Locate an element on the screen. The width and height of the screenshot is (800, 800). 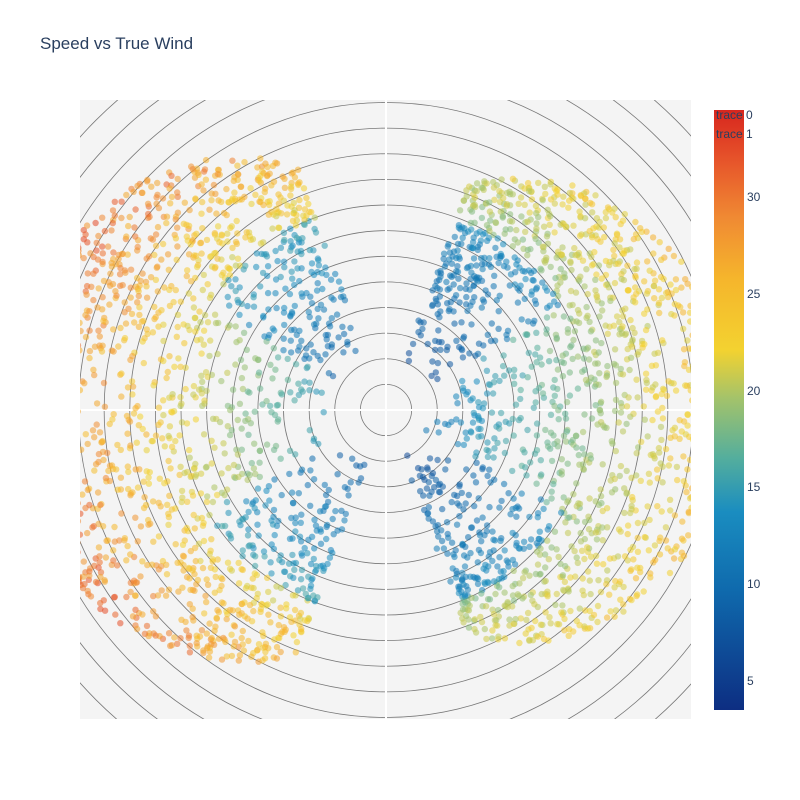
legend-item-trace-0: trace 0 is located at coordinates (734, 115).